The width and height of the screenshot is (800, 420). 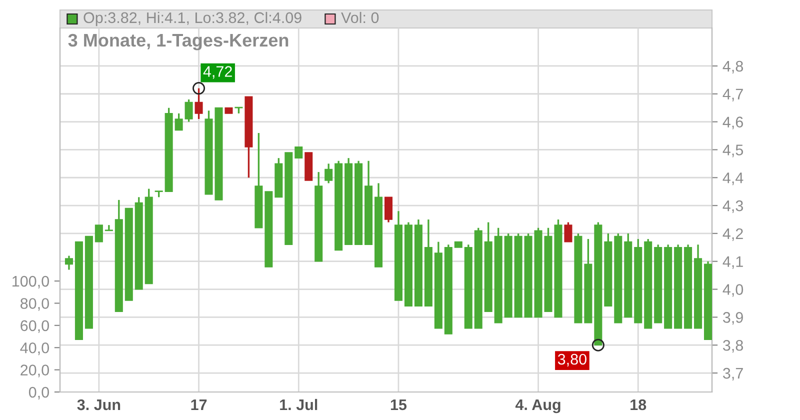 I want to click on y-tick-label: 3,9, so click(x=733, y=318).